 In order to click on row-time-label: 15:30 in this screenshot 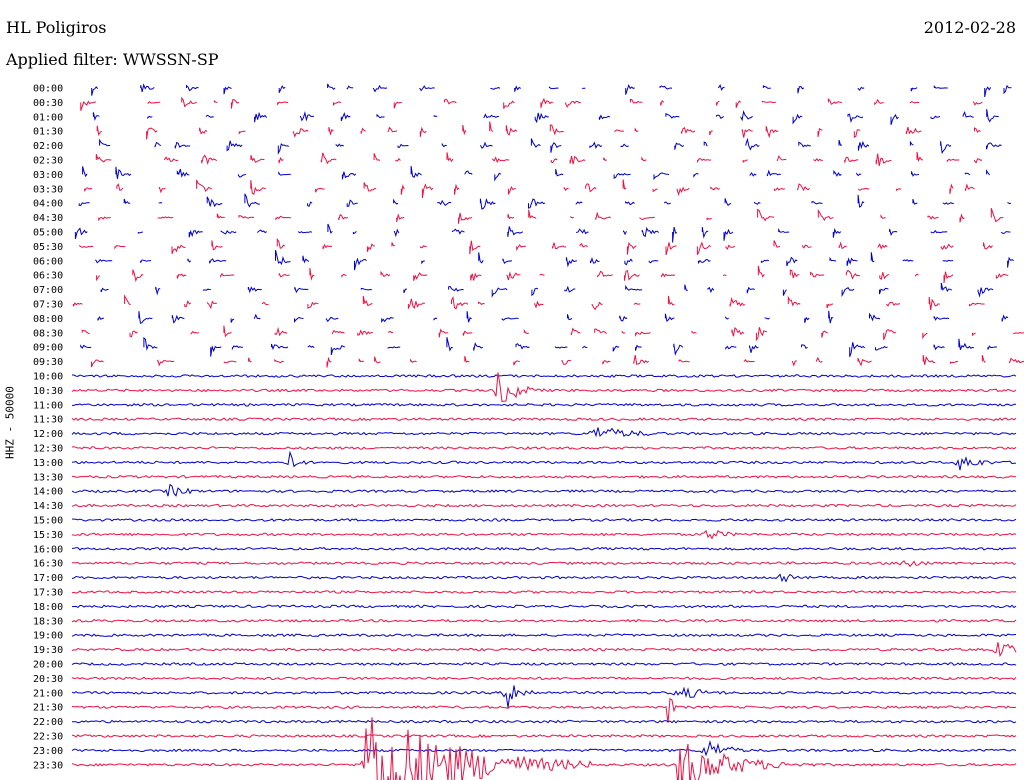, I will do `click(48, 535)`.